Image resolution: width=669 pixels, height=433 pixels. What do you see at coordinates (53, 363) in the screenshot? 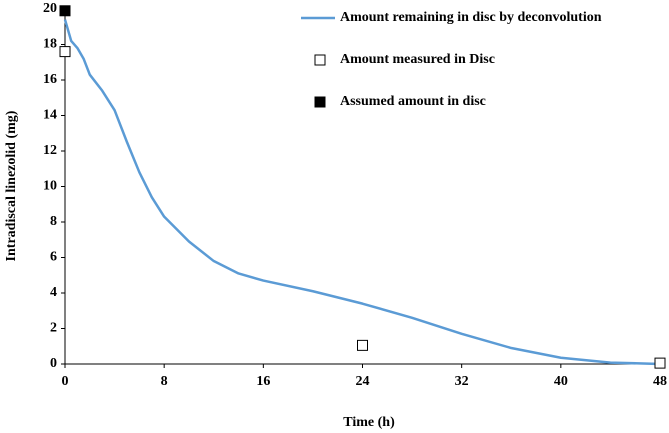
I see `y-tick-label: 0` at bounding box center [53, 363].